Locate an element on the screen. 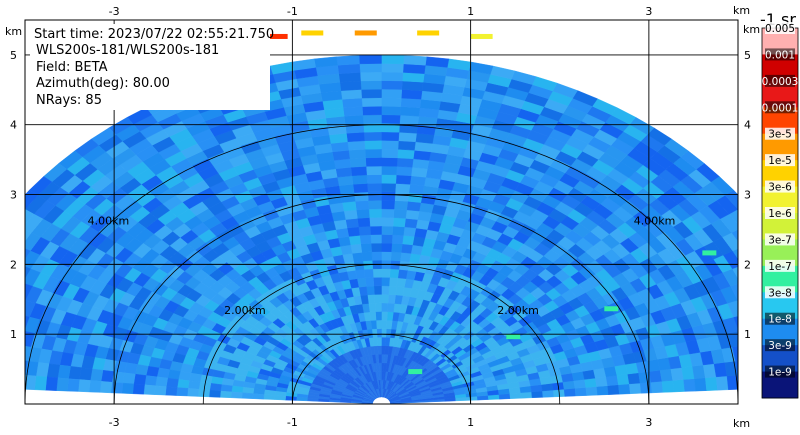  y-tick-label-right: 5 is located at coordinates (747, 55).